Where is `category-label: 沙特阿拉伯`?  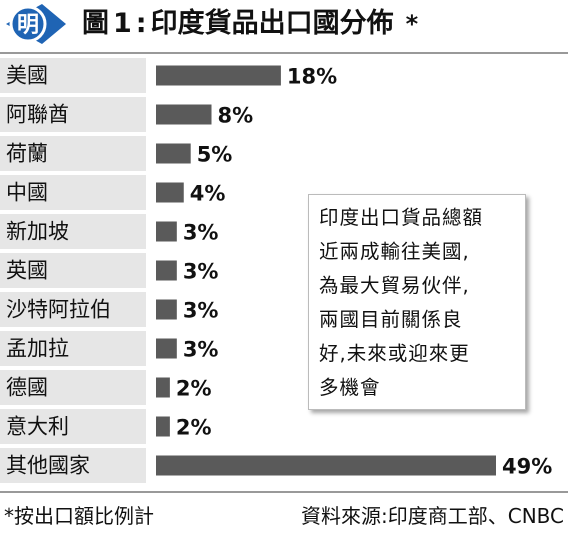
category-label: 沙特阿拉伯 is located at coordinates (58, 310).